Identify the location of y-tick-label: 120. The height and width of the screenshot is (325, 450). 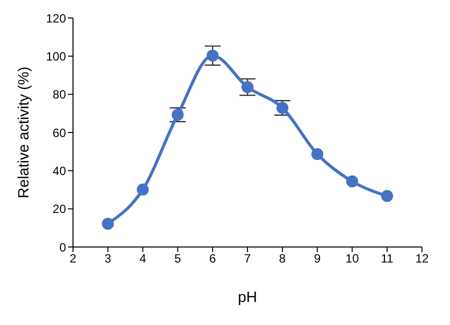
(56, 18).